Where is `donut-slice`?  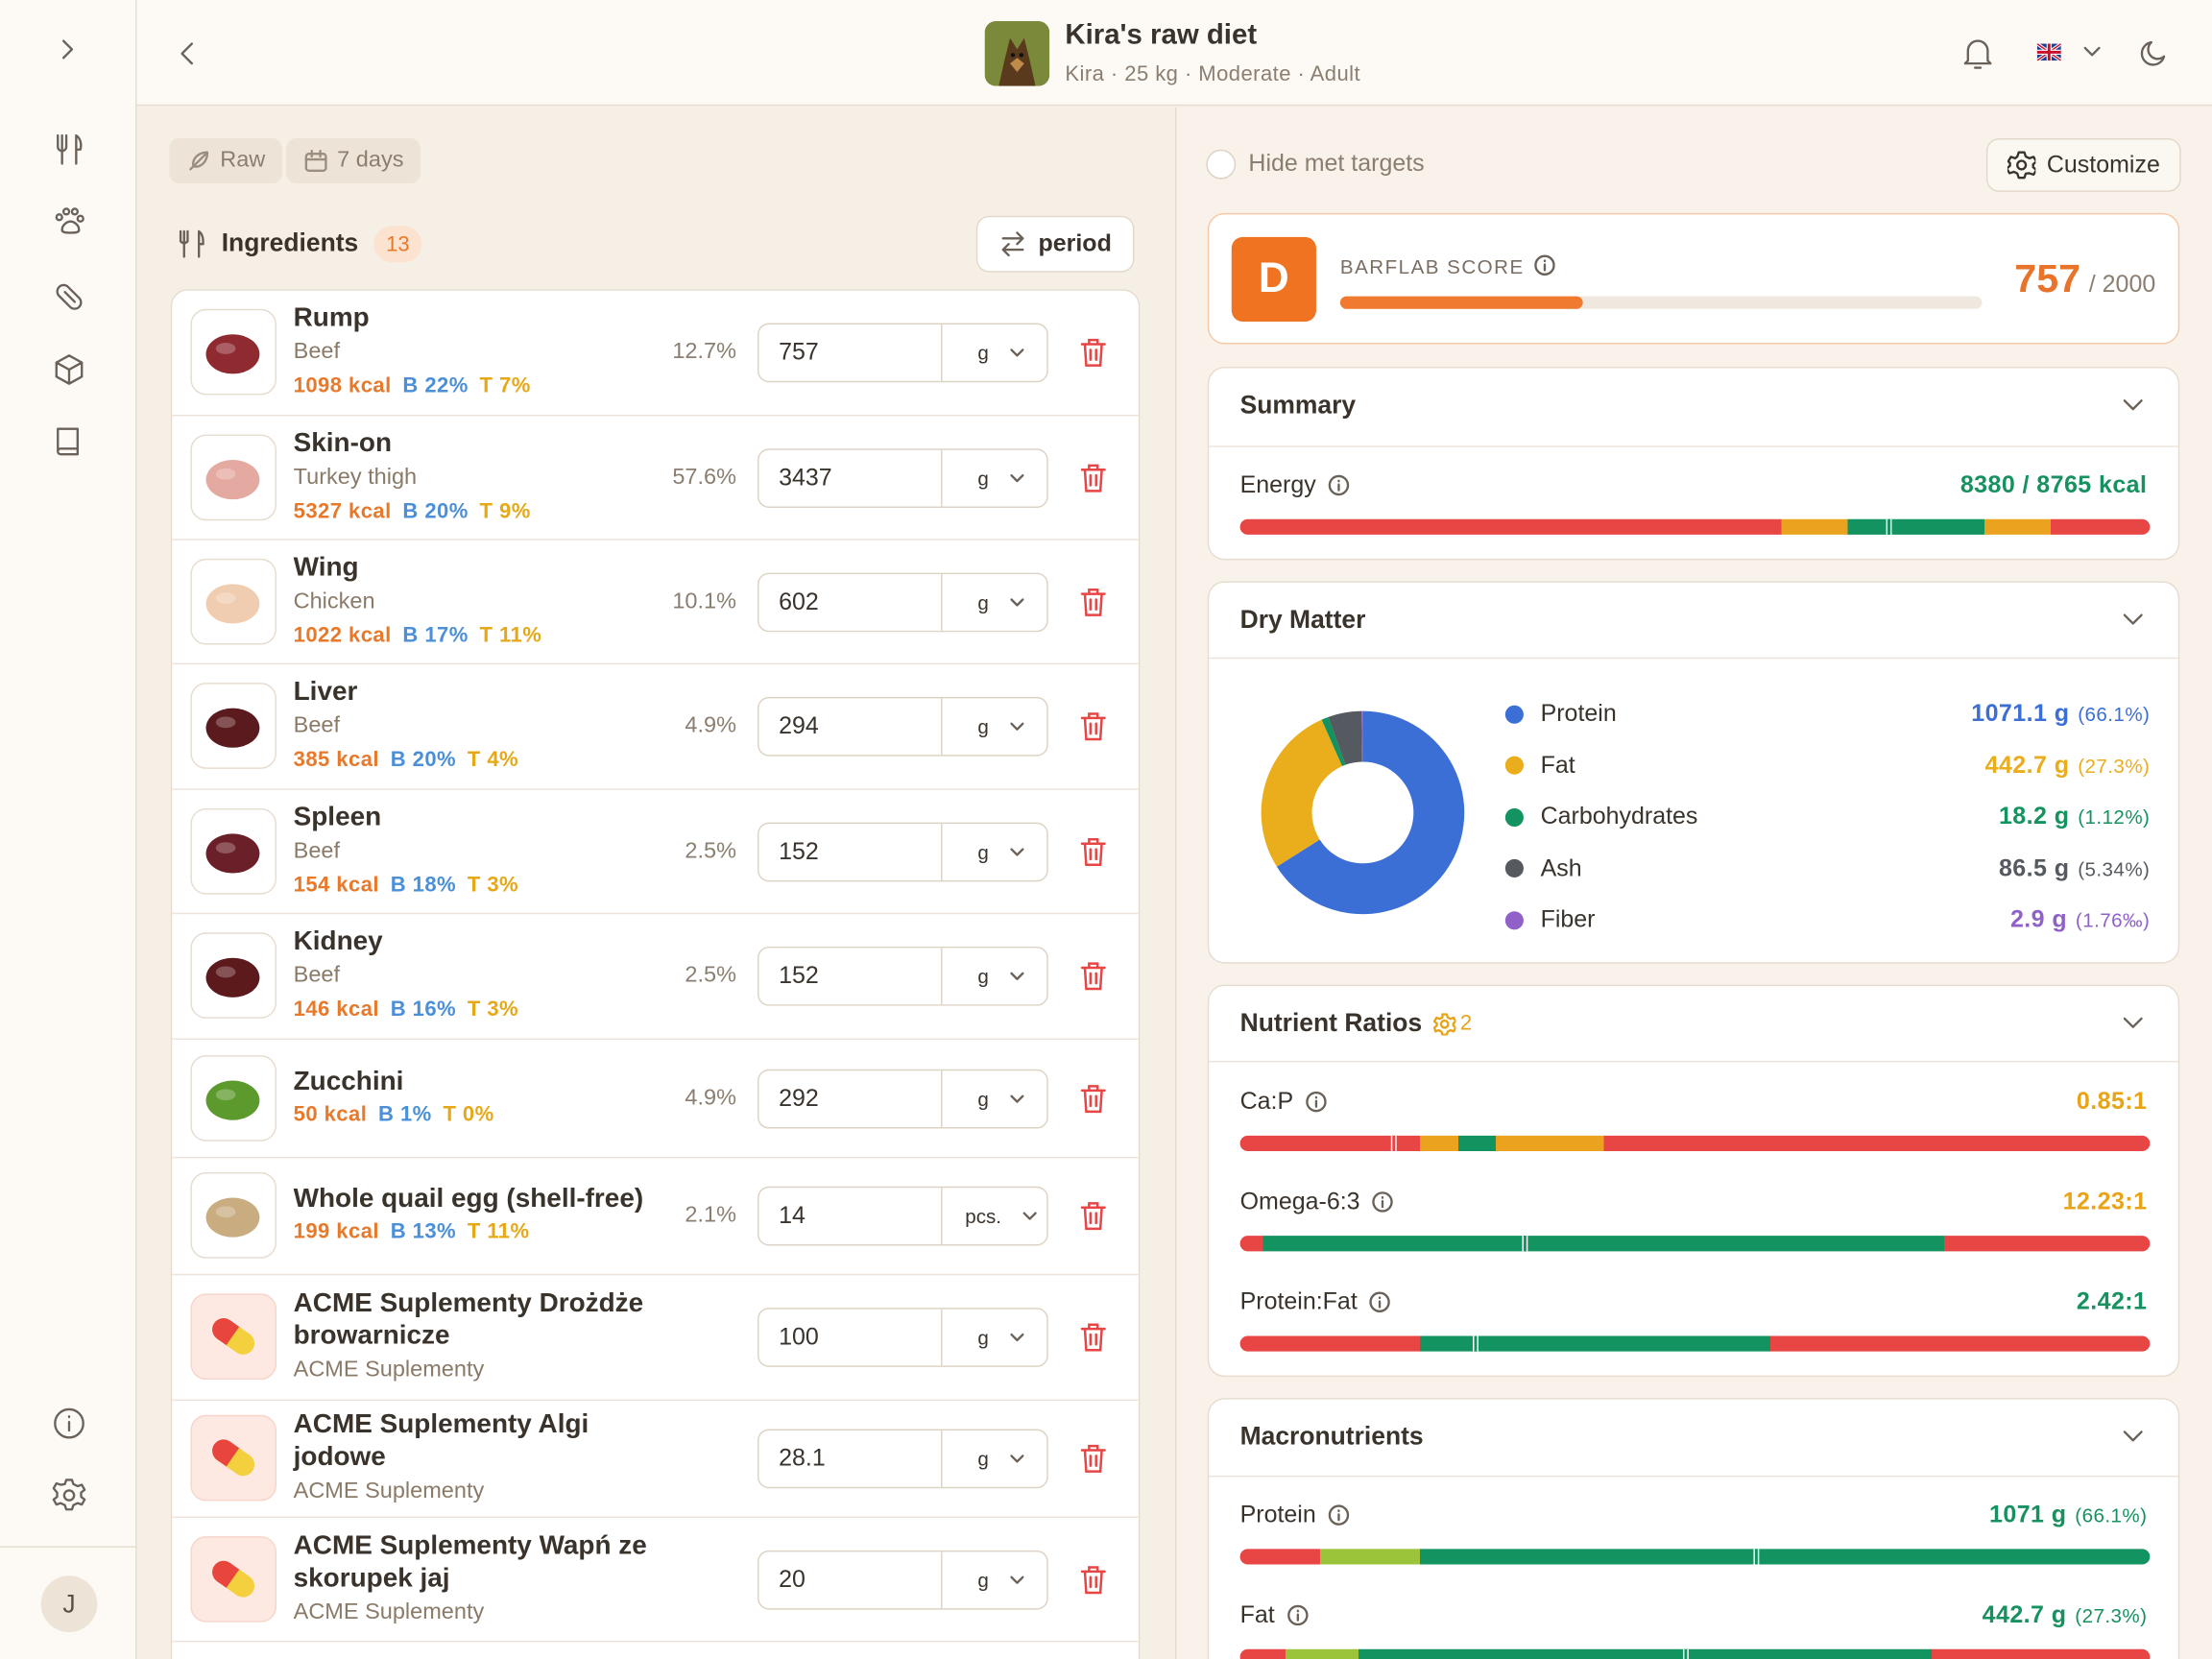 donut-slice is located at coordinates (1302, 793).